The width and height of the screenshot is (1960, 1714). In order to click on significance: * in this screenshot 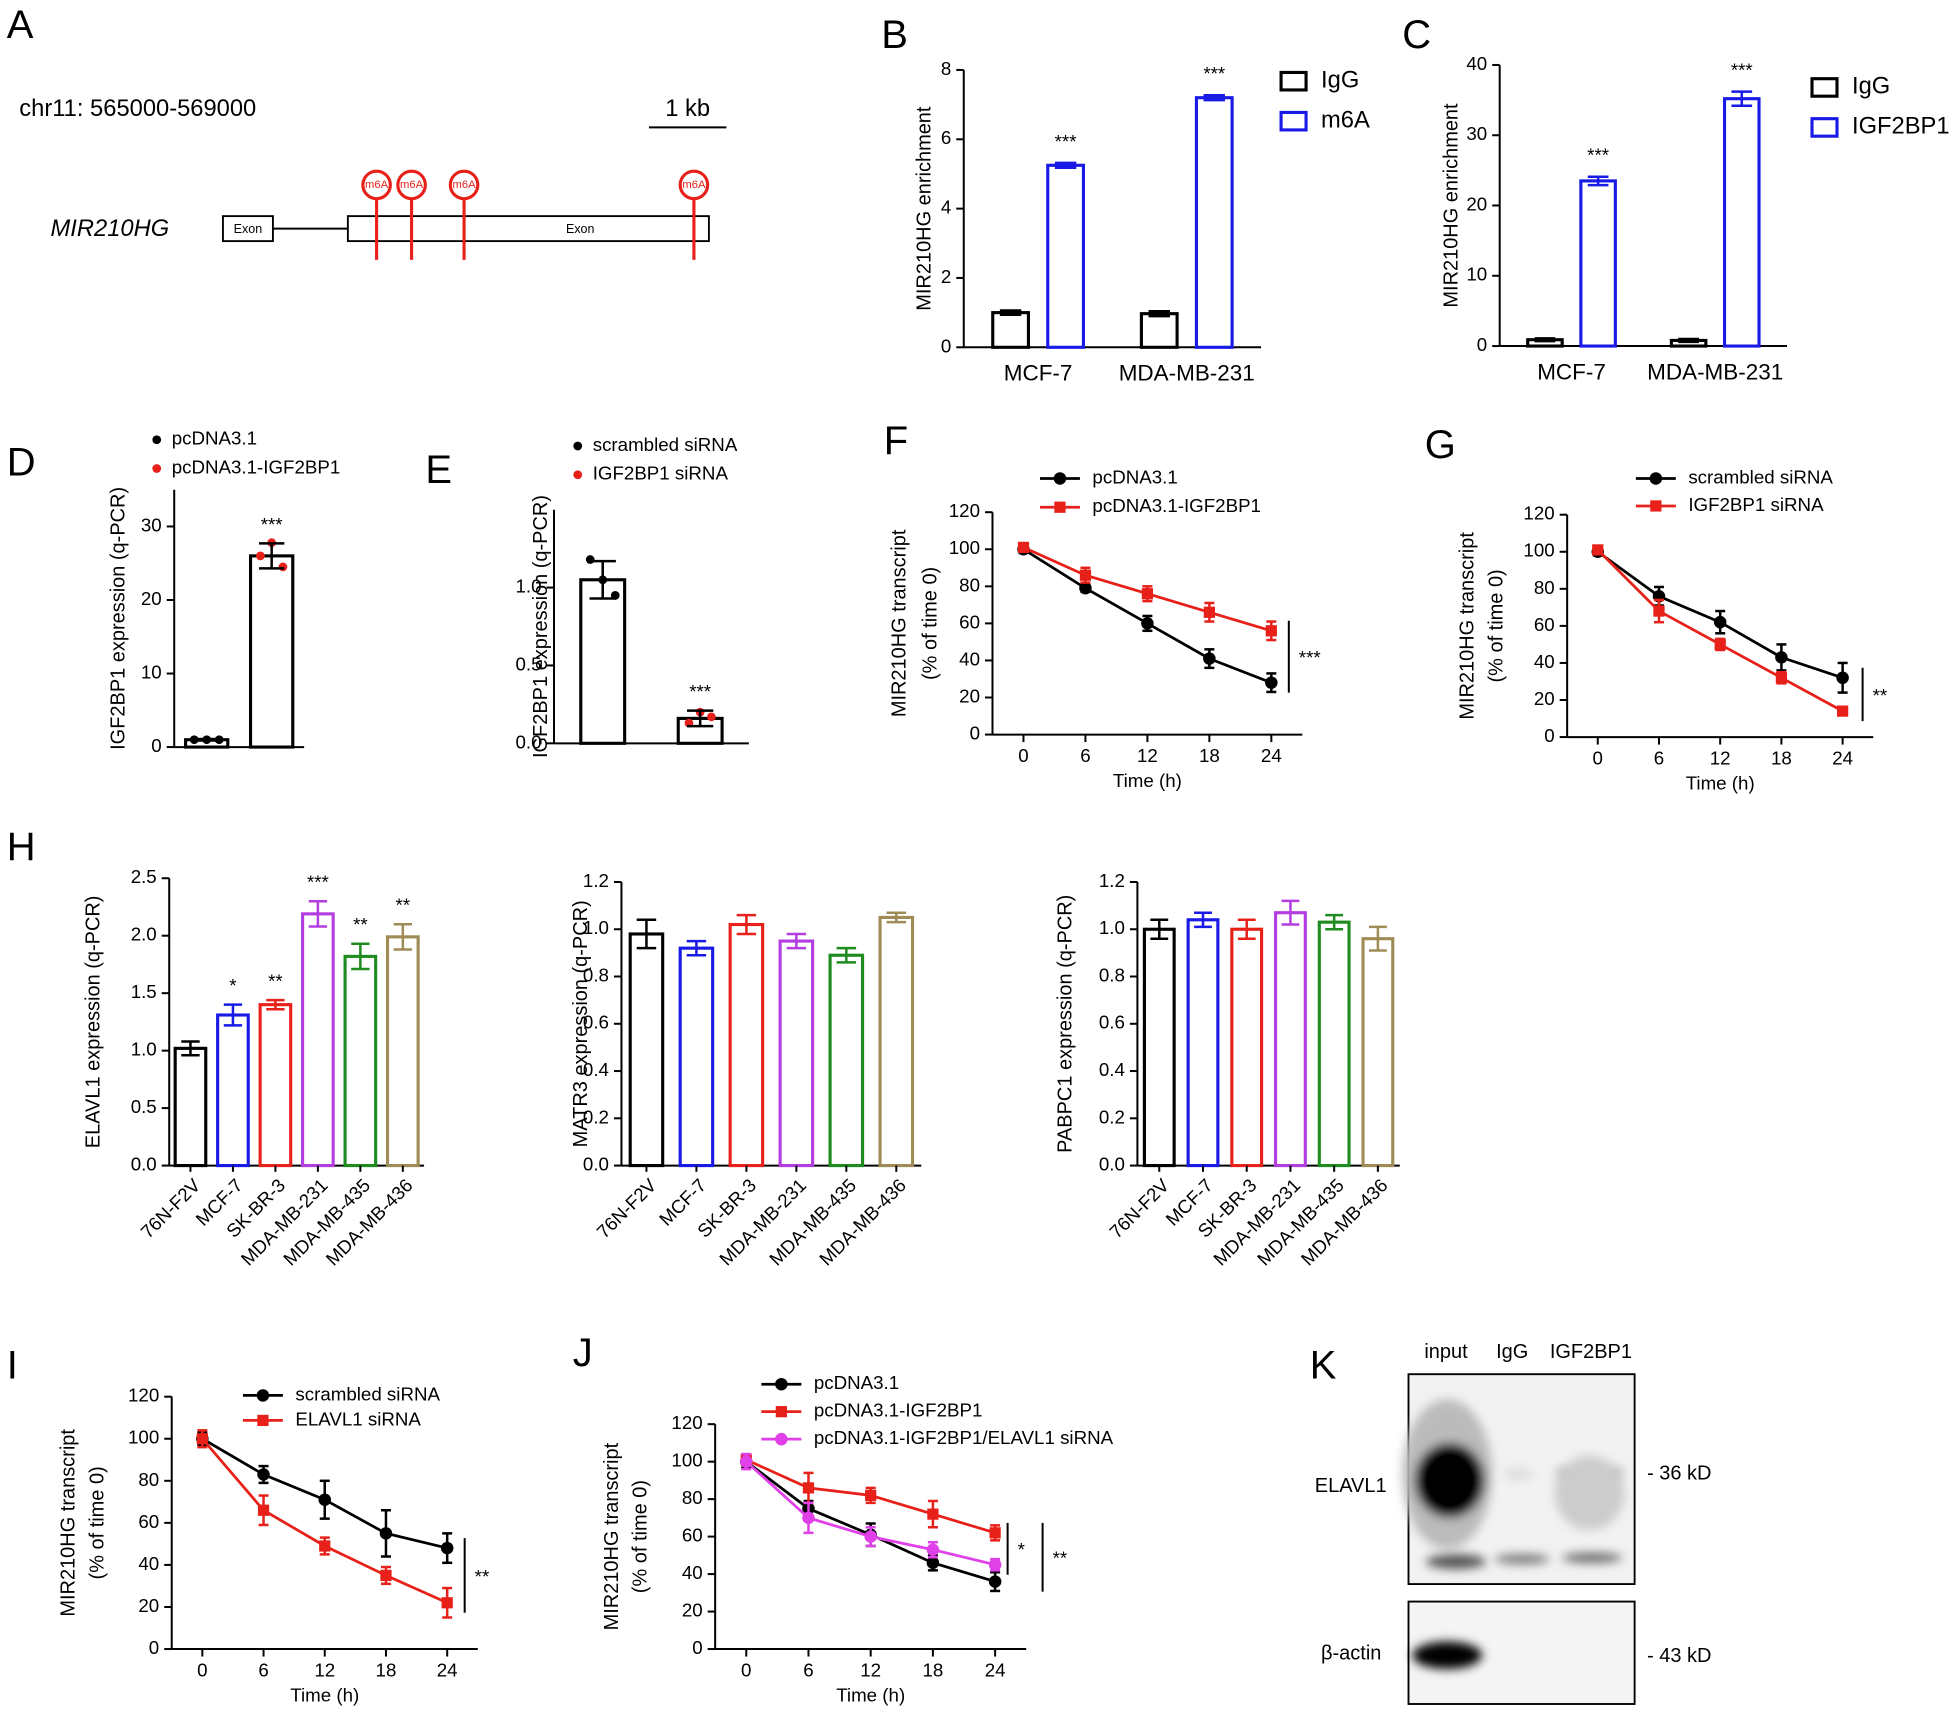, I will do `click(232, 985)`.